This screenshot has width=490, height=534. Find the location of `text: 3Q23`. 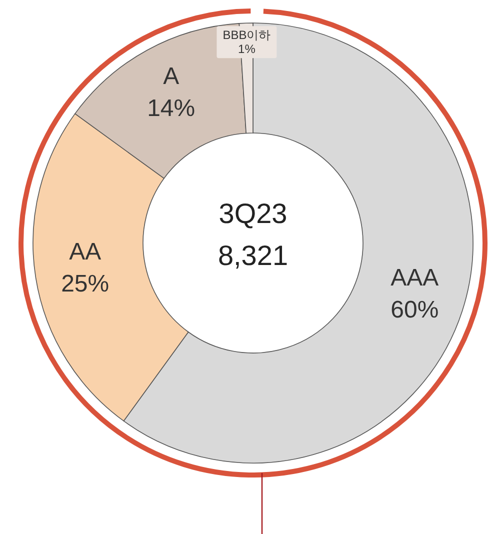

text: 3Q23 is located at coordinates (253, 213).